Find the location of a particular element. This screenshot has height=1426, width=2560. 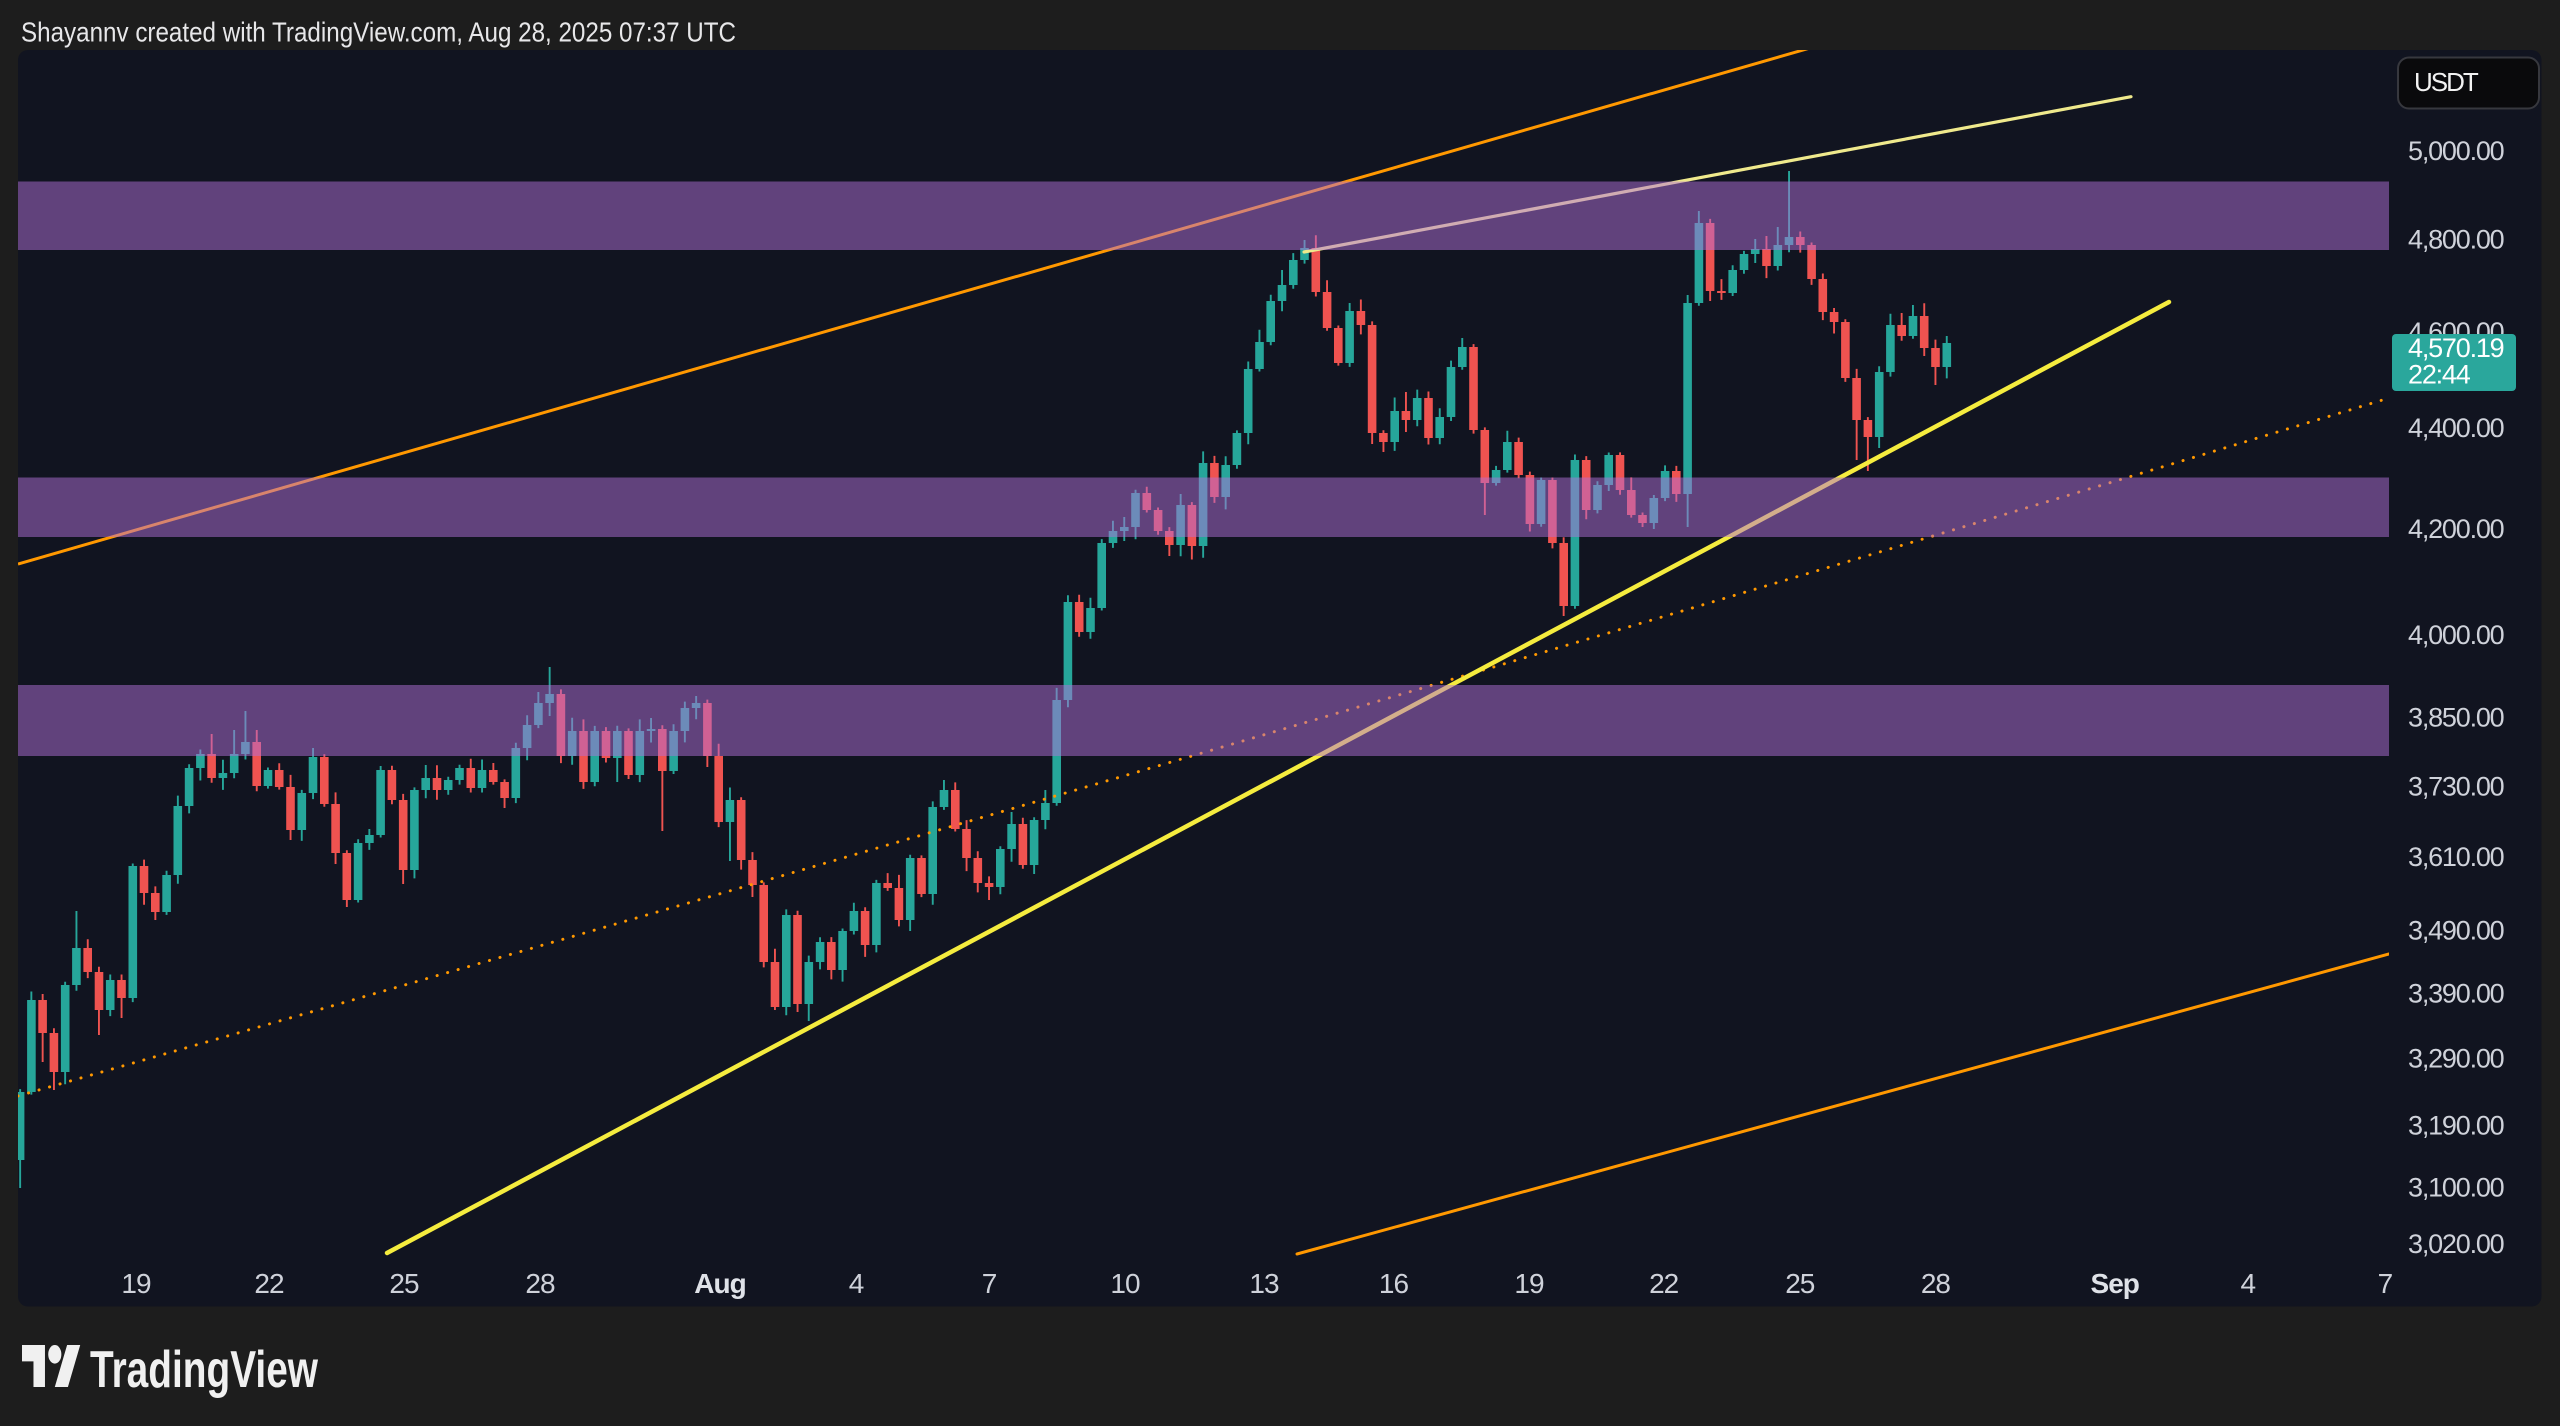

svg-text: TradingView is located at coordinates (204, 1370).